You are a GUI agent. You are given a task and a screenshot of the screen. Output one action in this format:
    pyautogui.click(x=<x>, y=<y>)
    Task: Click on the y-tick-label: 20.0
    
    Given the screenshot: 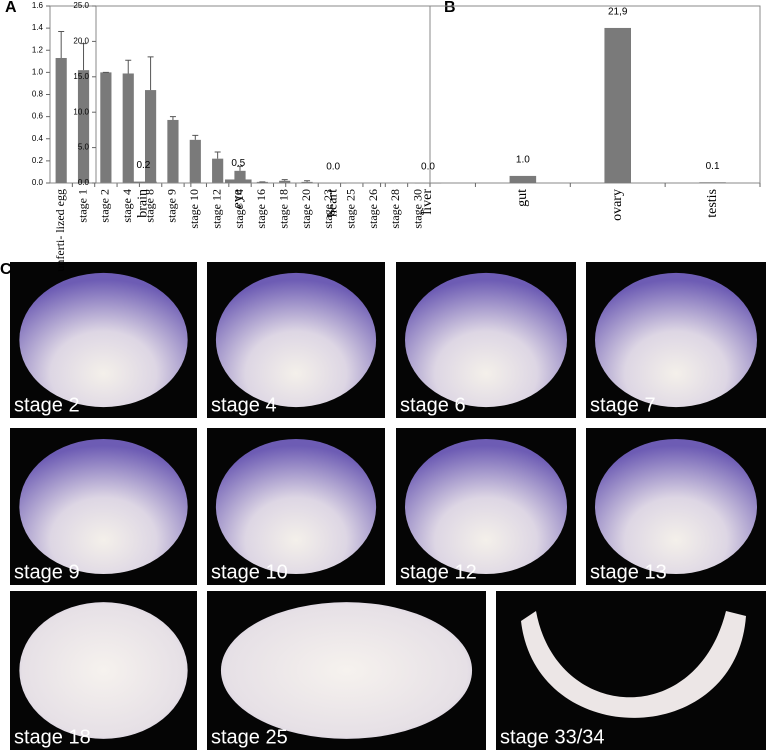 What is the action you would take?
    pyautogui.click(x=81, y=41)
    